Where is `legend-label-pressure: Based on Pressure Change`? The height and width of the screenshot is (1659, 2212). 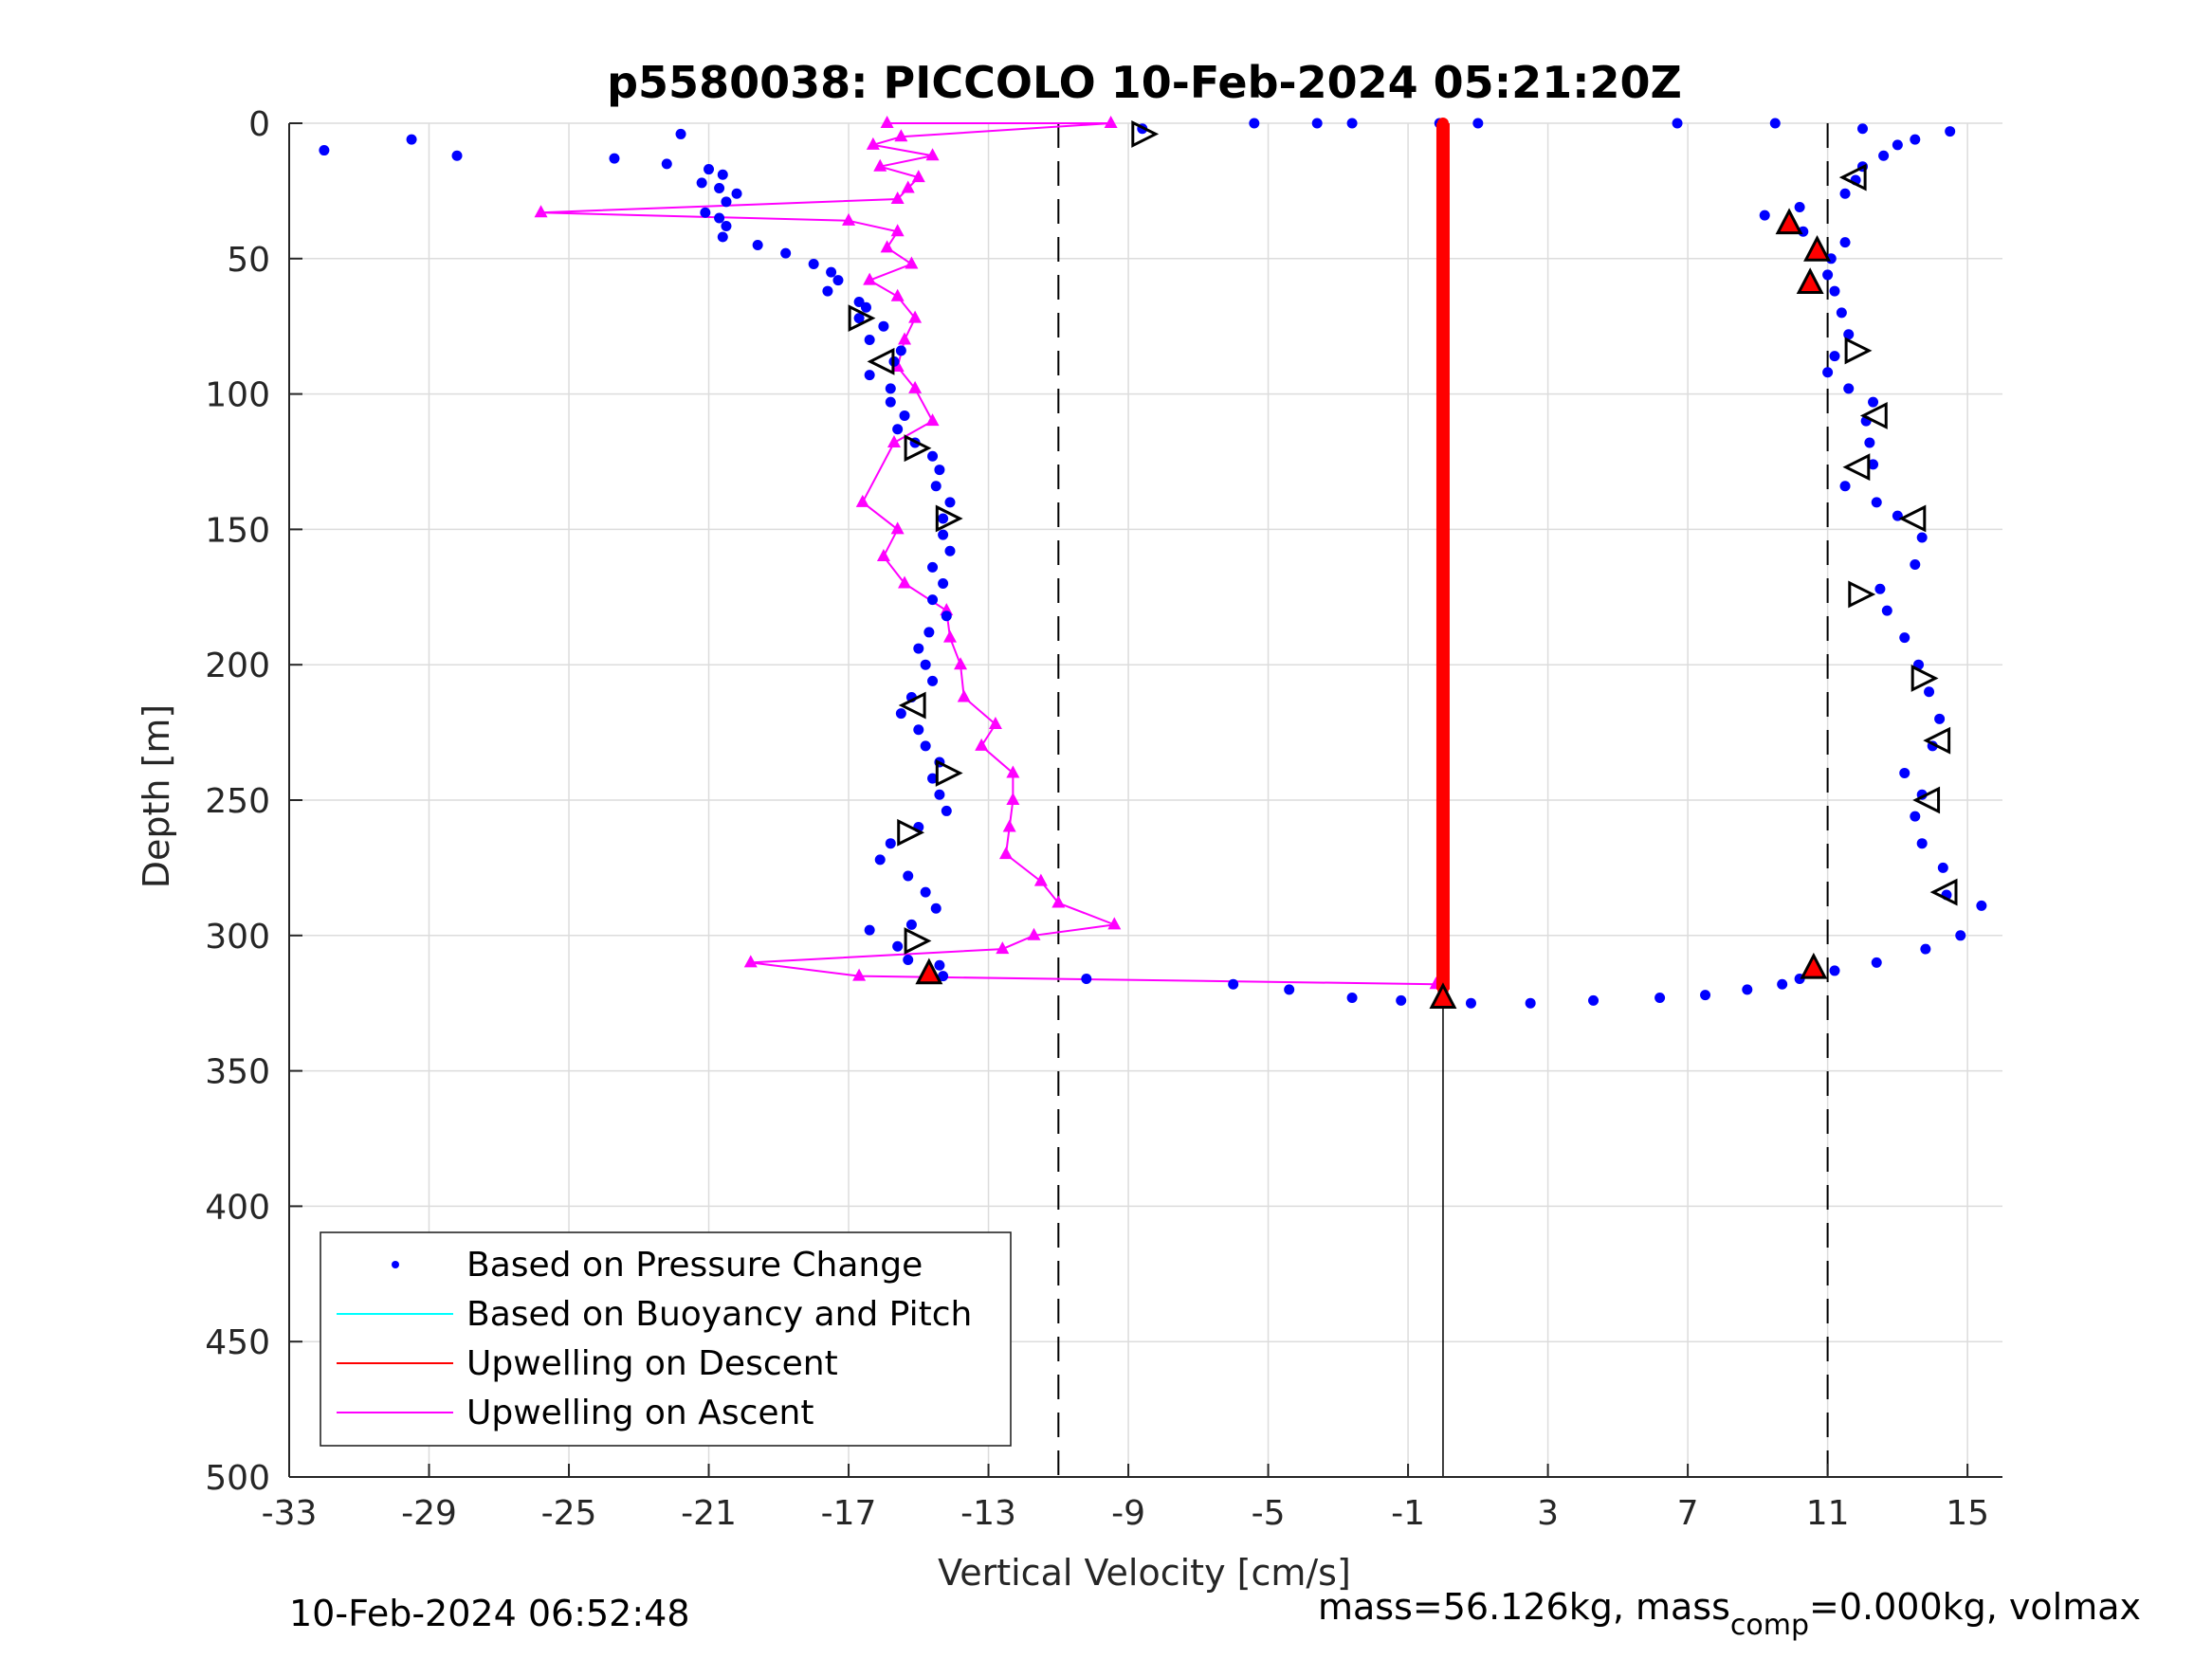
legend-label-pressure: Based on Pressure Change is located at coordinates (694, 1265).